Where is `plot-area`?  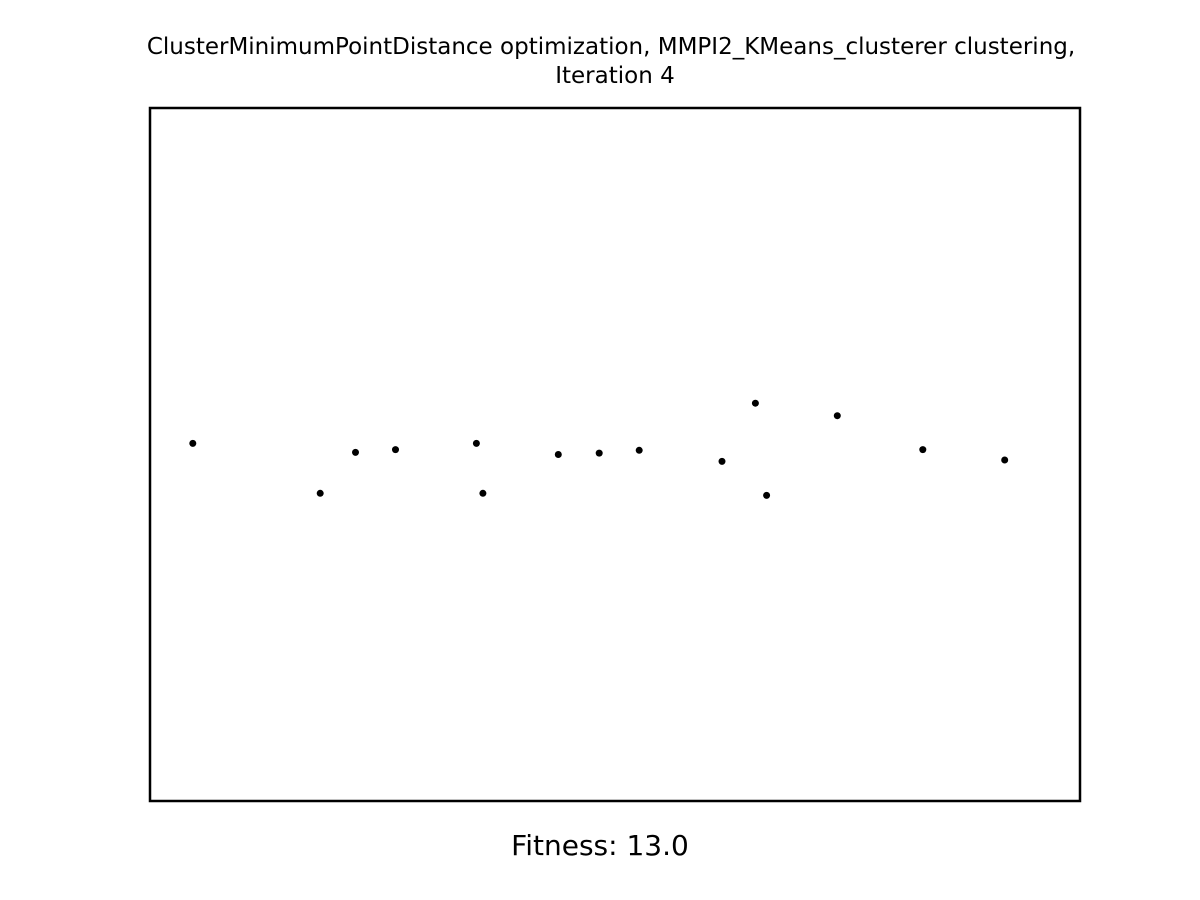
plot-area is located at coordinates (599, 449).